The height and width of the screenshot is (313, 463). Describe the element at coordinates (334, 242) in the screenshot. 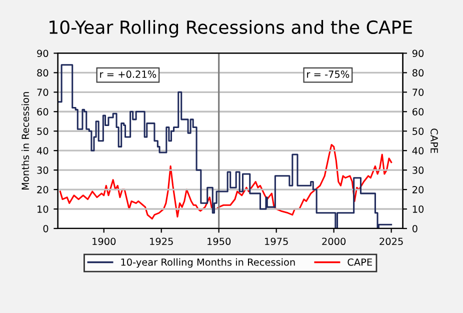

I see `x-tick-label: 2000` at that location.